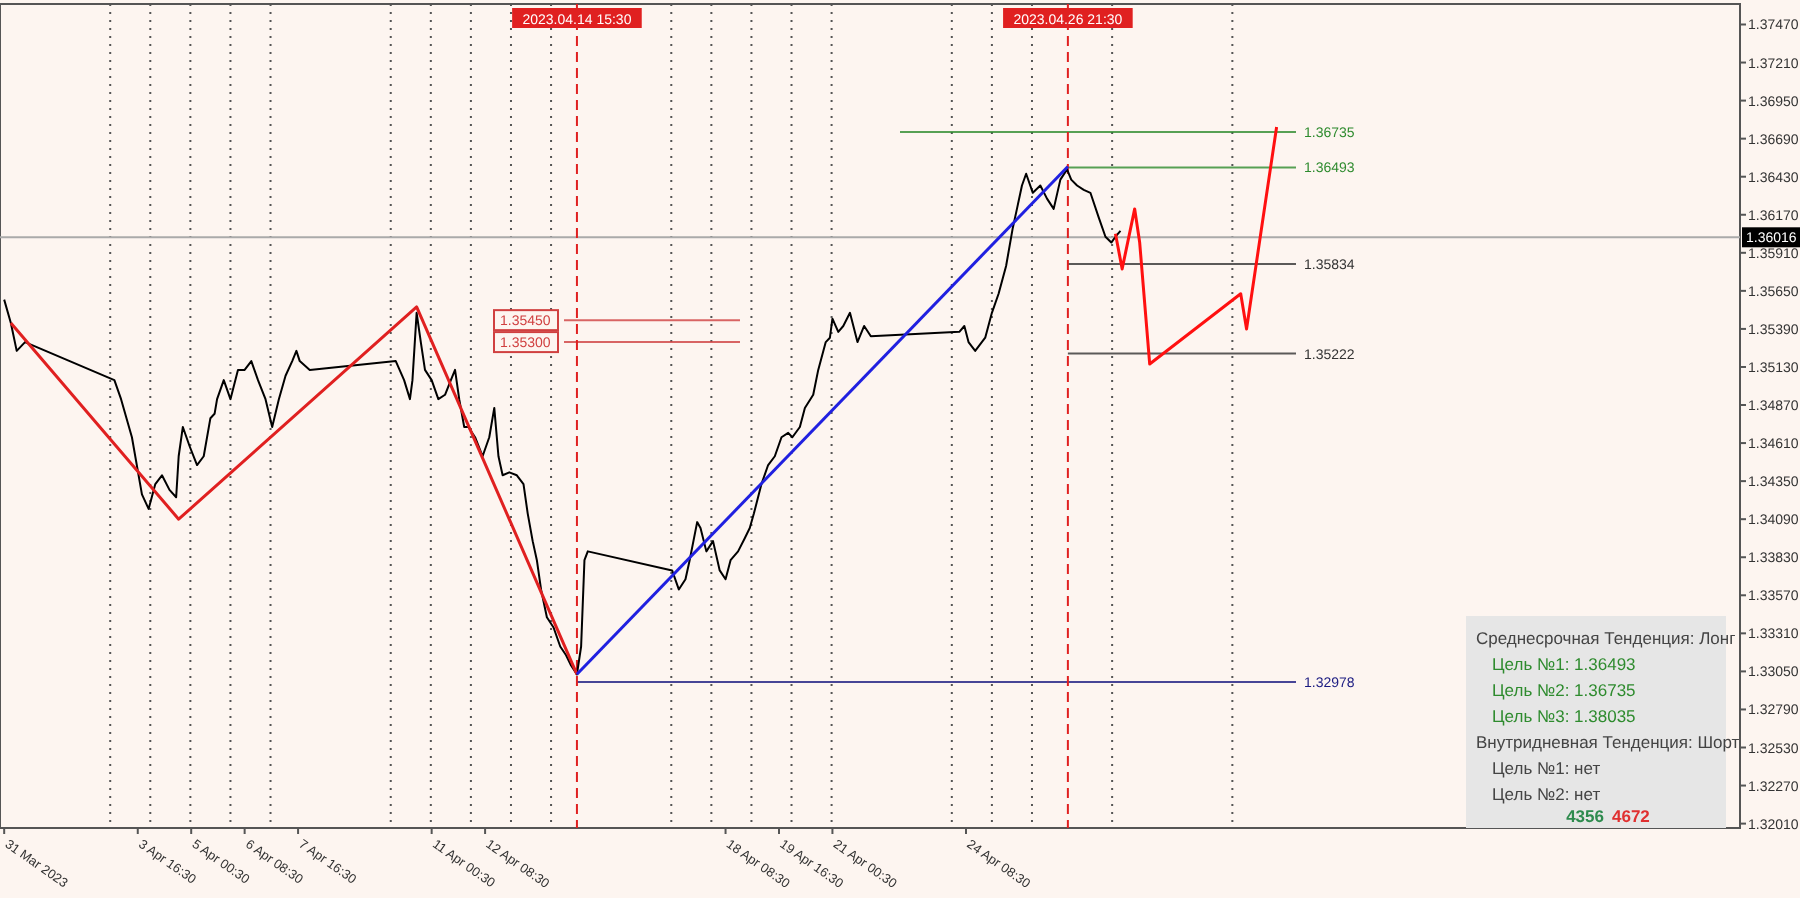  Describe the element at coordinates (1608, 742) in the screenshot. I see `annotation: Внутридневная Тенденция: Шорт` at that location.